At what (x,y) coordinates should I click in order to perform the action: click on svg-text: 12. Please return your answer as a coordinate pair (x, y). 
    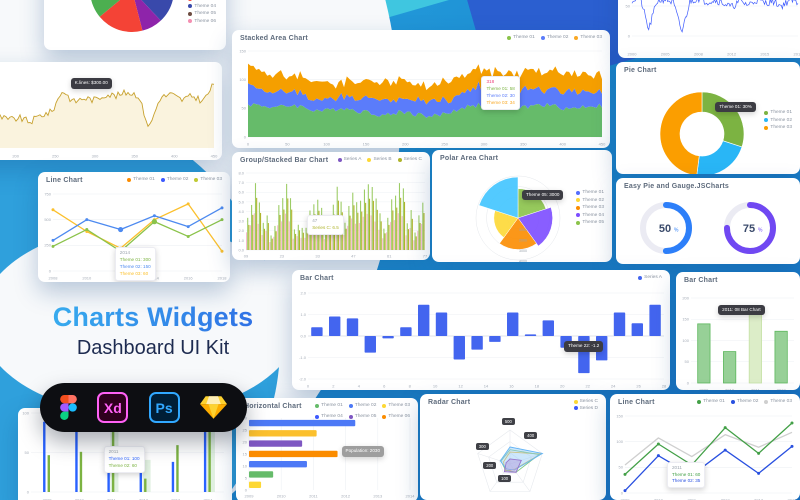
    Looking at the image, I should click on (460, 386).